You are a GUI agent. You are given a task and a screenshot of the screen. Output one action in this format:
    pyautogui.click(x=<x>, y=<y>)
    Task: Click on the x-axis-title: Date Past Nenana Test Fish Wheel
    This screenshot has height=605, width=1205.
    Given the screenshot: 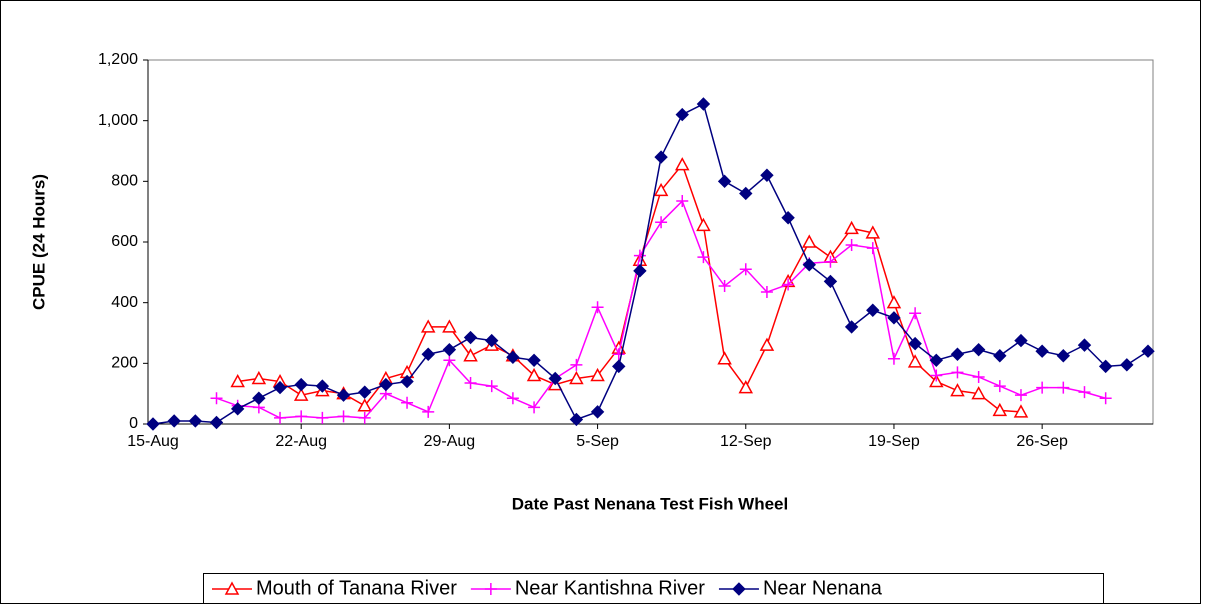 What is the action you would take?
    pyautogui.click(x=650, y=503)
    